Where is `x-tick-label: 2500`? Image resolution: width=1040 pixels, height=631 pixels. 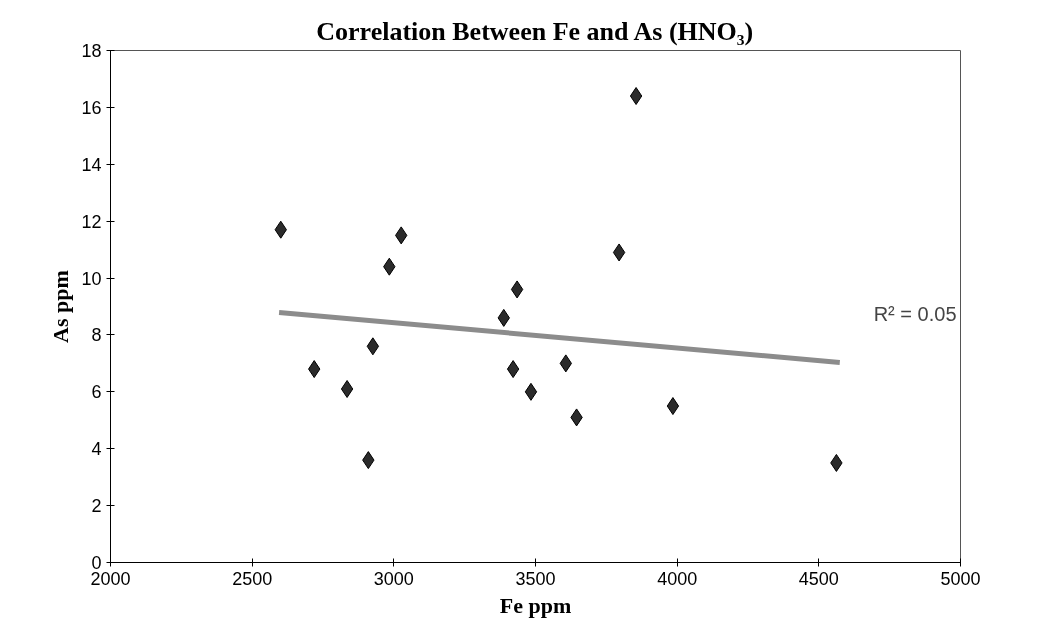
x-tick-label: 2500 is located at coordinates (252, 578).